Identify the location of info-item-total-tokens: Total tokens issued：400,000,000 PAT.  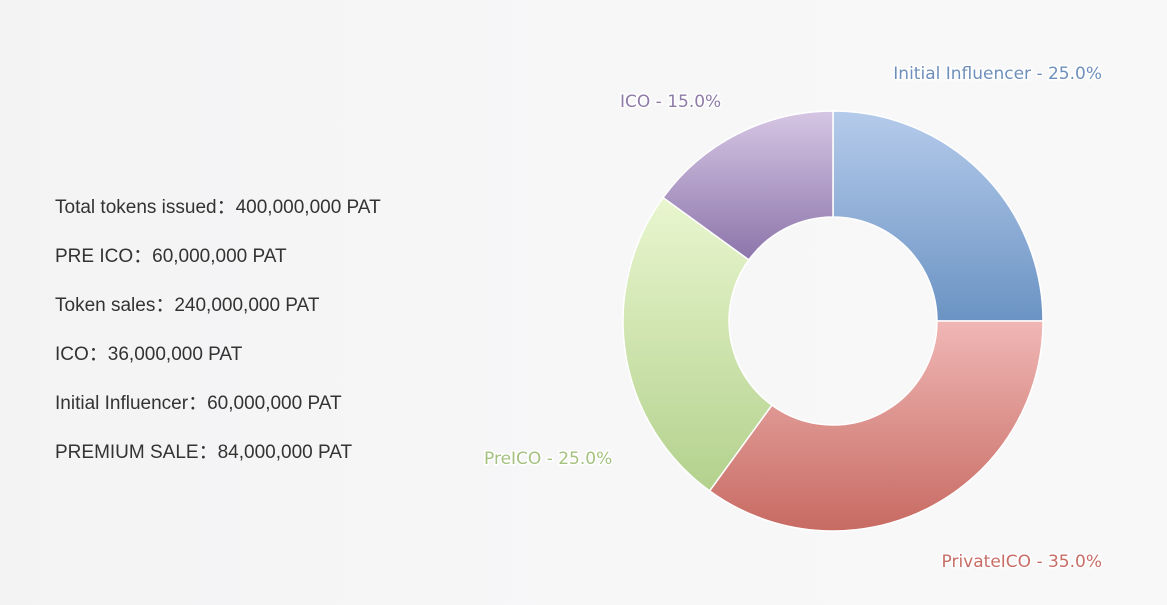
(218, 219).